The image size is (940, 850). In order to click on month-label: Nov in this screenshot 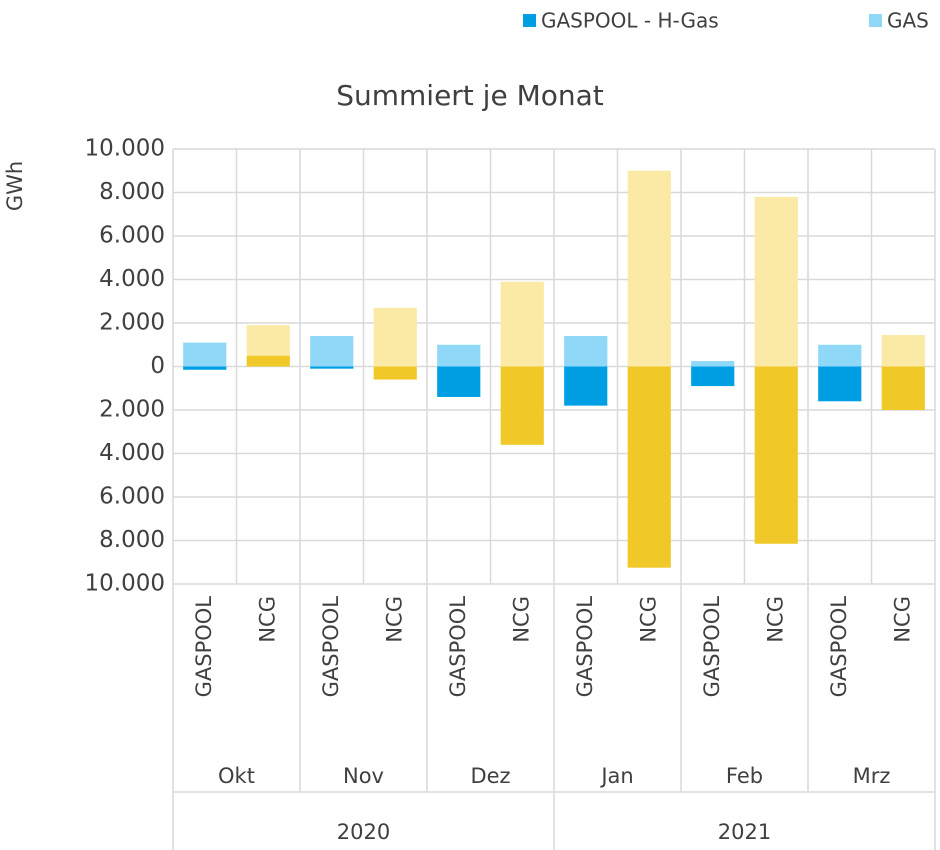, I will do `click(363, 776)`.